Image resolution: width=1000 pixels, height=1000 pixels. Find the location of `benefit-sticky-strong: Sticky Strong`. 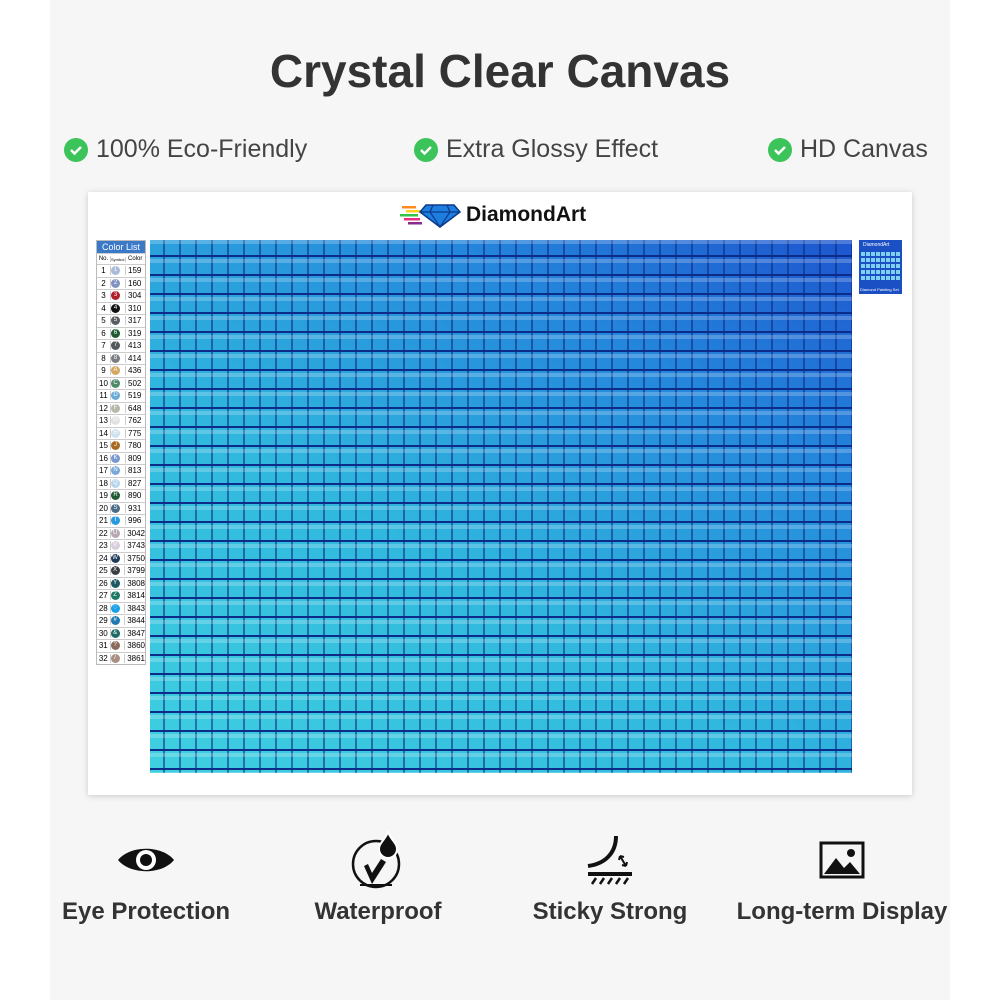

benefit-sticky-strong: Sticky Strong is located at coordinates (610, 878).